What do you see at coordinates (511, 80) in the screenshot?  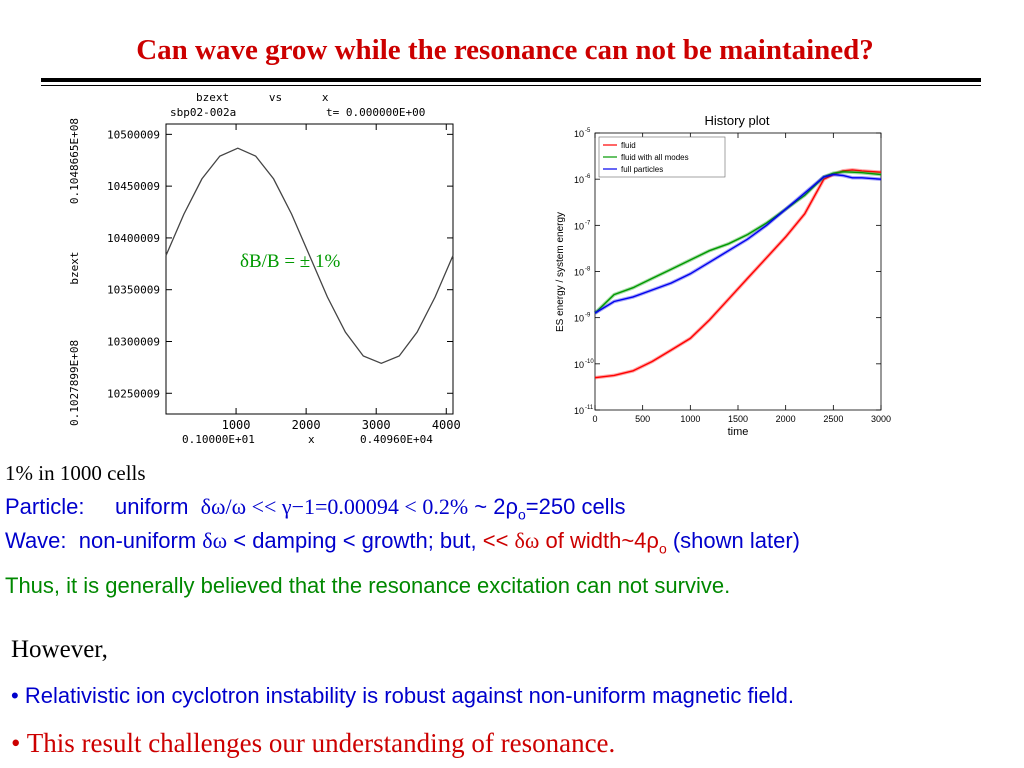 I see `title-rule-thick` at bounding box center [511, 80].